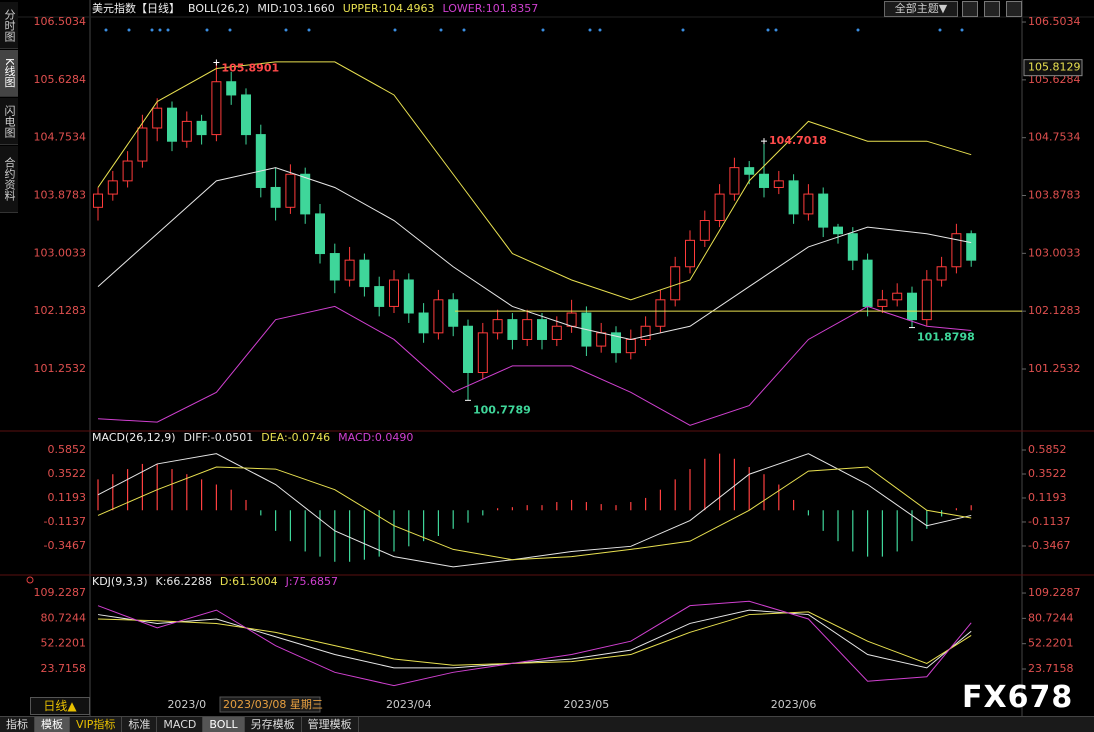  I want to click on y-tick-label: 23.7158, so click(64, 668).